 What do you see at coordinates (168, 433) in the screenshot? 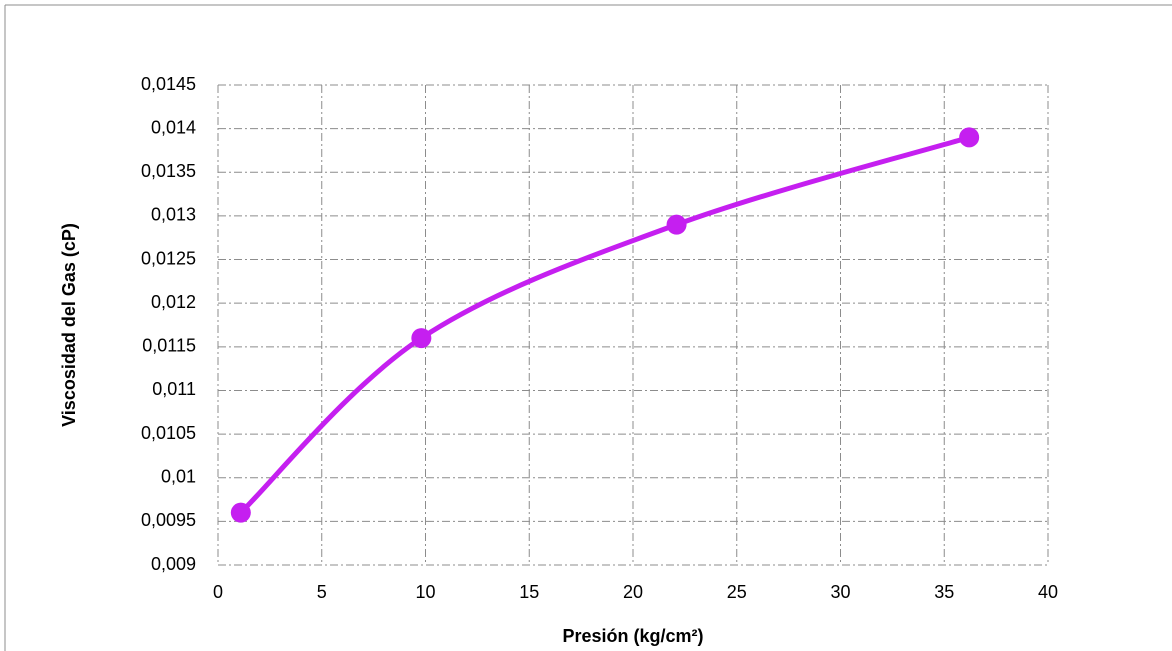
I see `y-tick-label: 0,0105` at bounding box center [168, 433].